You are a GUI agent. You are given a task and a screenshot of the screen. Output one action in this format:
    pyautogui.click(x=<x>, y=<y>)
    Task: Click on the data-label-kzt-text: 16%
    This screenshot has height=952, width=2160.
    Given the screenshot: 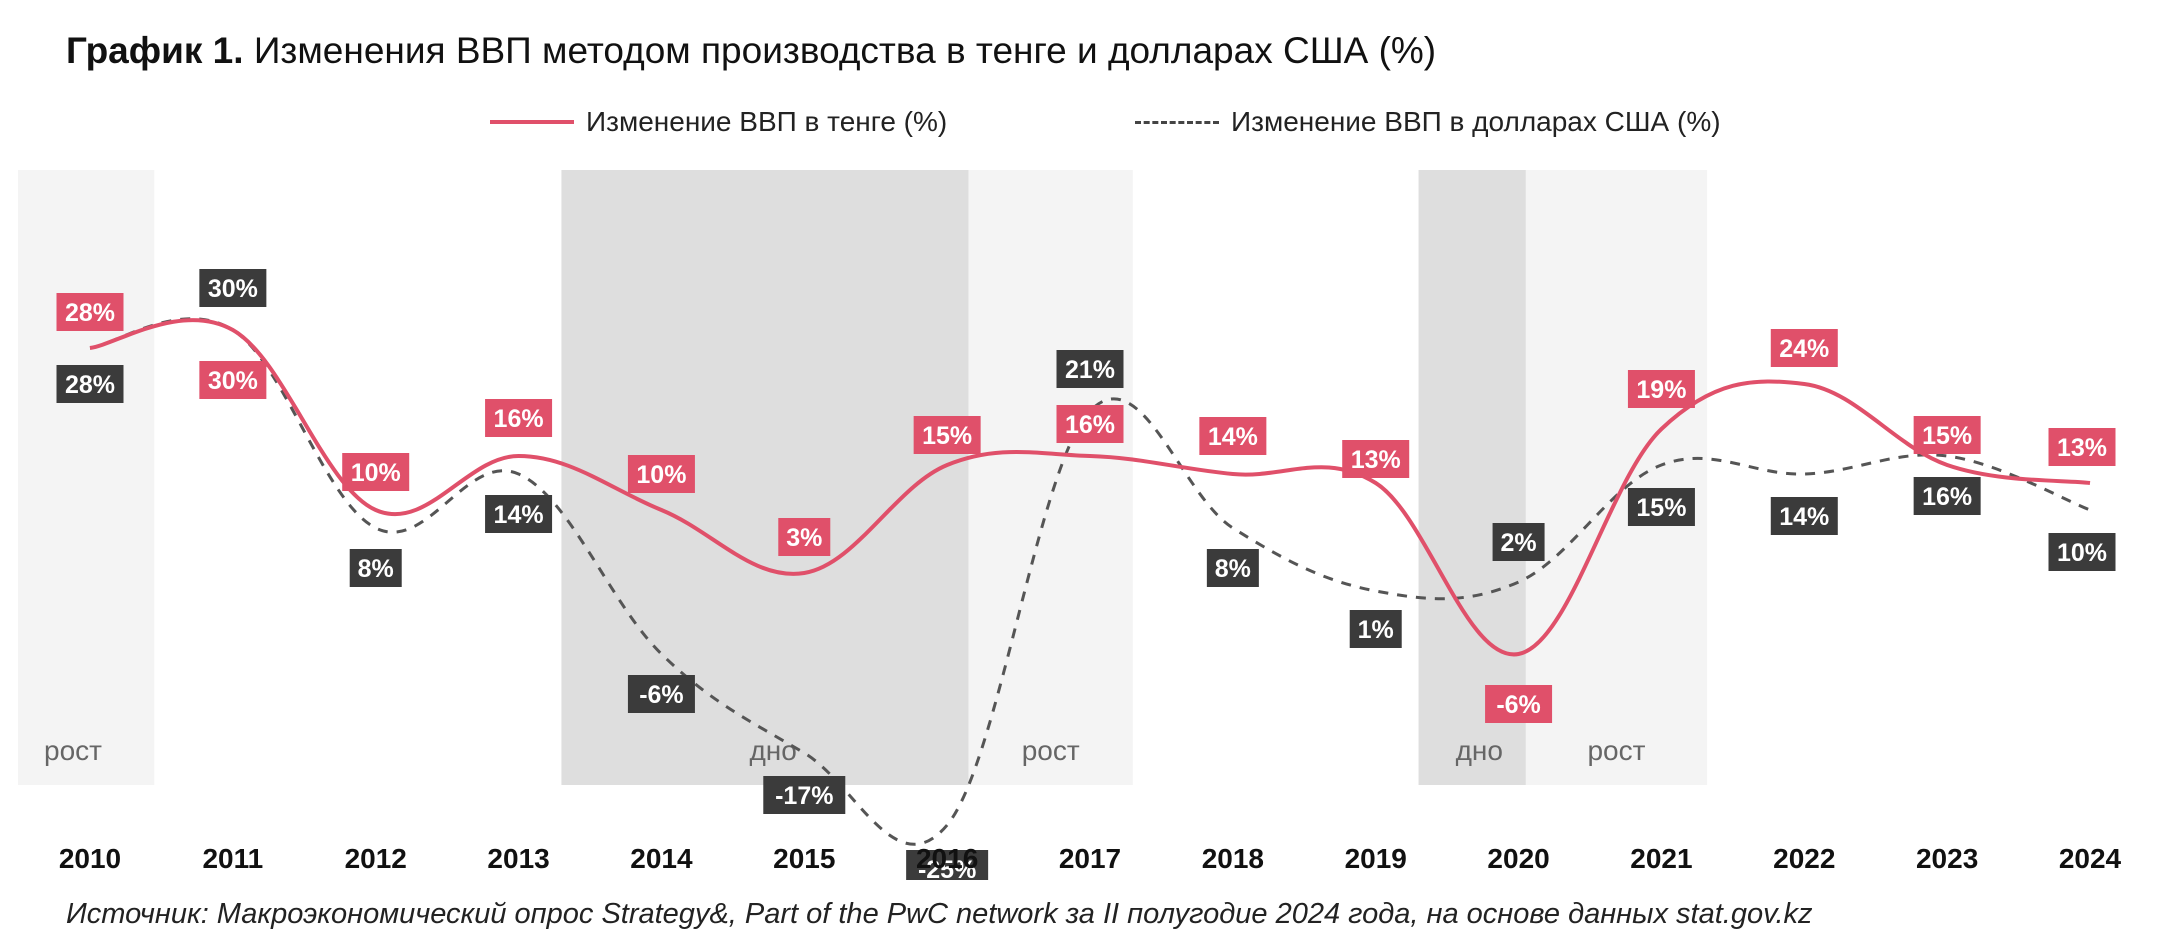 What is the action you would take?
    pyautogui.click(x=519, y=419)
    